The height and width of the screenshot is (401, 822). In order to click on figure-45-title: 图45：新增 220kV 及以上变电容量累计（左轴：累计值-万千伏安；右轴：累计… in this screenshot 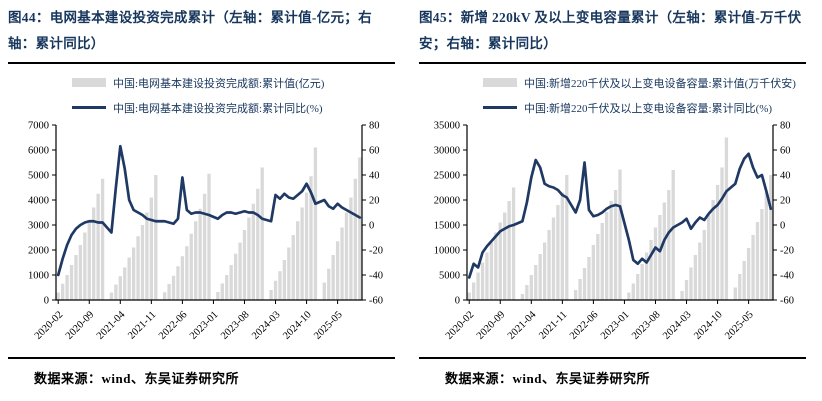, I will do `click(610, 31)`.